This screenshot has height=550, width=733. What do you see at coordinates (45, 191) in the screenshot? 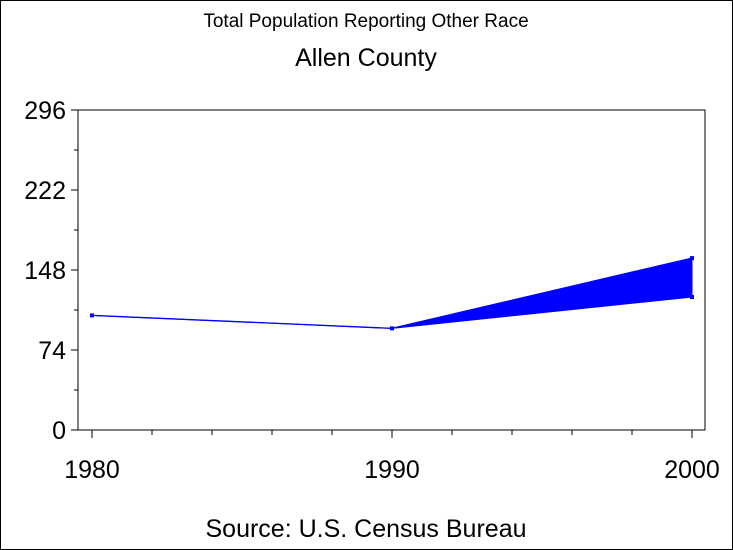
I see `y-tick-label: 222` at bounding box center [45, 191].